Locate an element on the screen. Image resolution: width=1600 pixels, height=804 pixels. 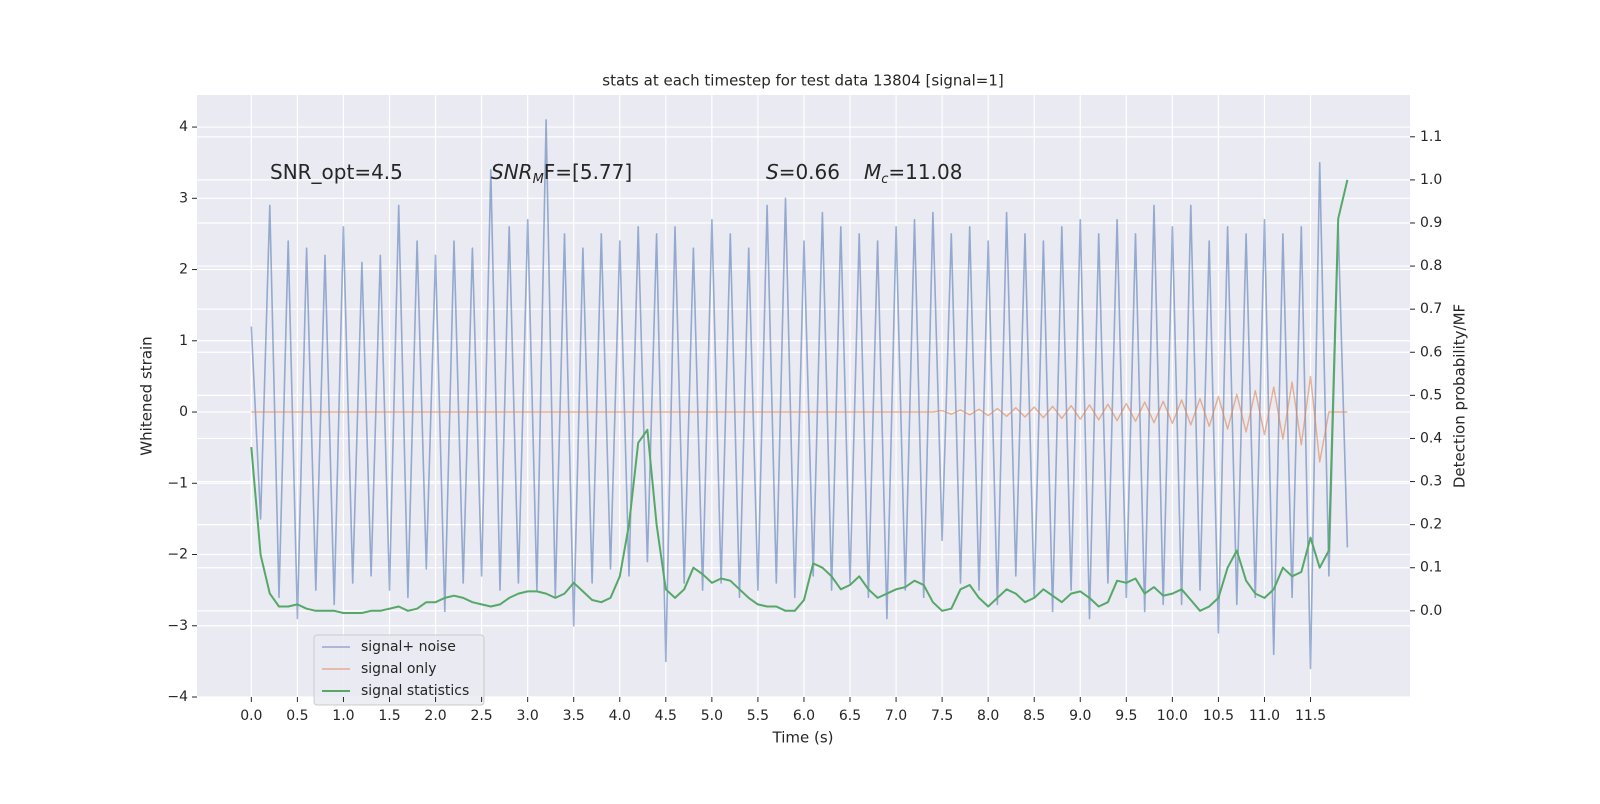
annotation: SNRMF=[5.77] is located at coordinates (561, 173).